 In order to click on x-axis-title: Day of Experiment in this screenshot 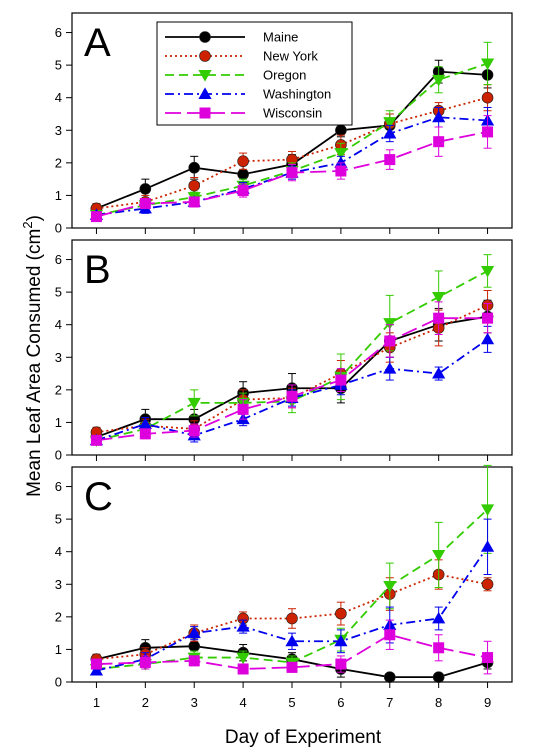, I will do `click(303, 737)`.